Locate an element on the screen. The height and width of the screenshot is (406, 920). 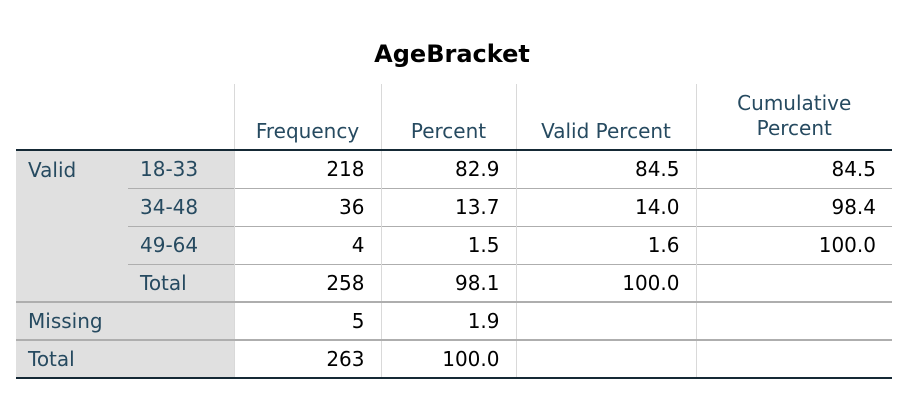
row-label: Total is located at coordinates (181, 282).